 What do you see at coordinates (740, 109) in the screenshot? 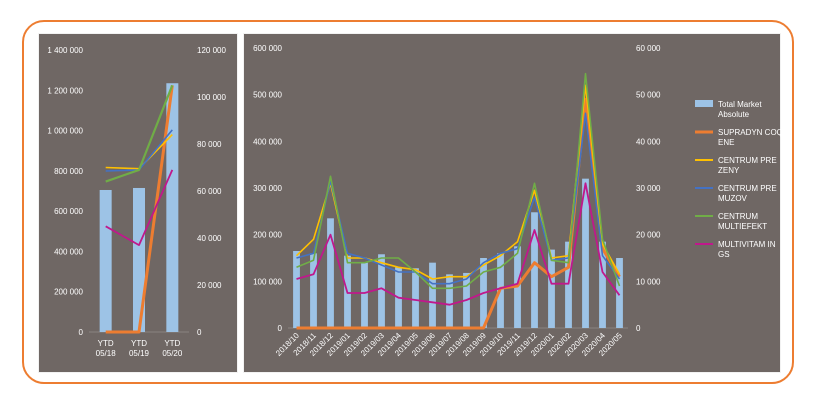
I see `legend-label: Total Market Absolute` at bounding box center [740, 109].